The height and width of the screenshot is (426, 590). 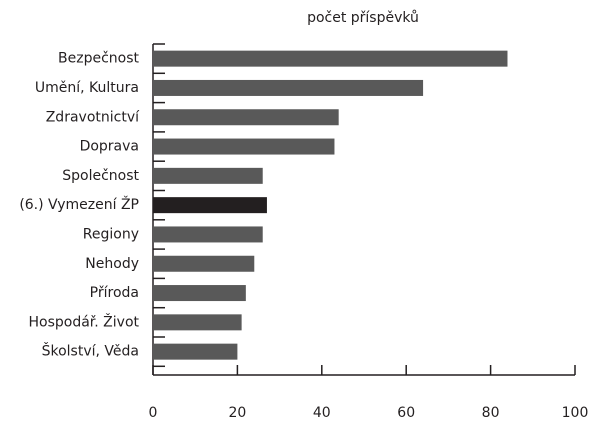 What do you see at coordinates (237, 413) in the screenshot?
I see `x-tick-label: 20` at bounding box center [237, 413].